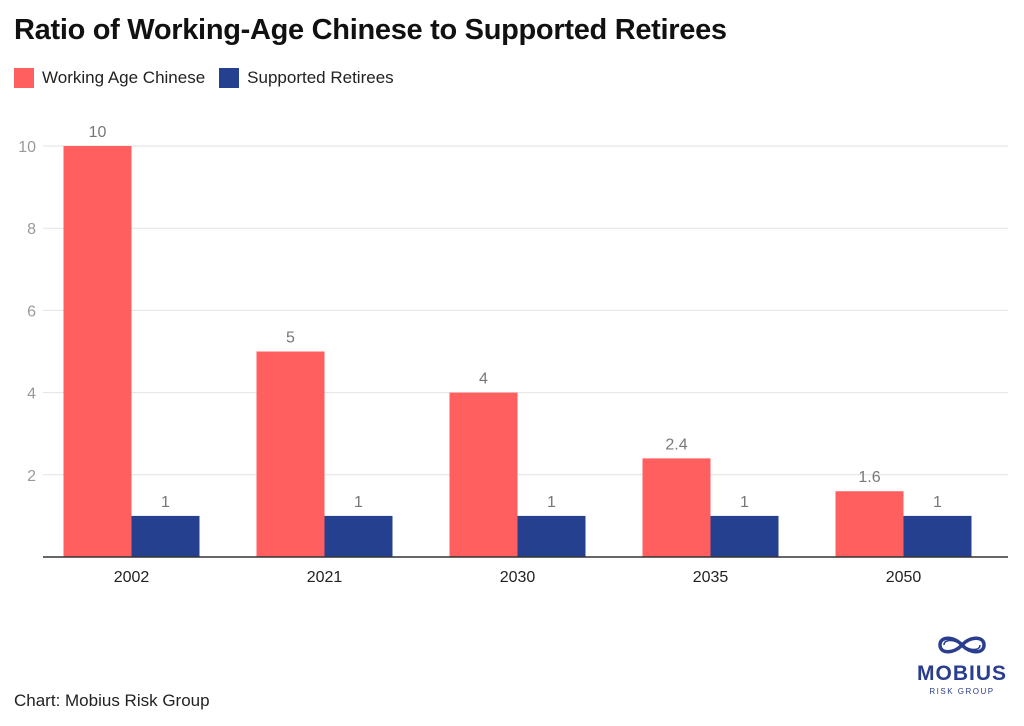 This screenshot has width=1024, height=726. I want to click on mobius-logo: MOBIUS RISK GROUP, so click(962, 664).